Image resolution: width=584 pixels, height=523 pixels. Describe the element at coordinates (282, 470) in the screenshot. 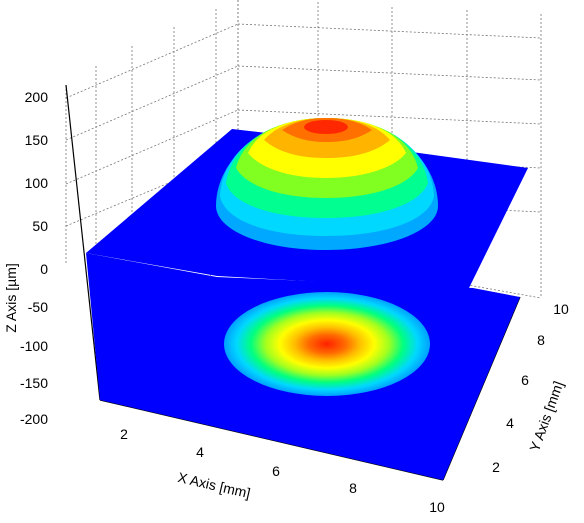

I see `x-axis-ticks: 2 4 6 8 10` at that location.